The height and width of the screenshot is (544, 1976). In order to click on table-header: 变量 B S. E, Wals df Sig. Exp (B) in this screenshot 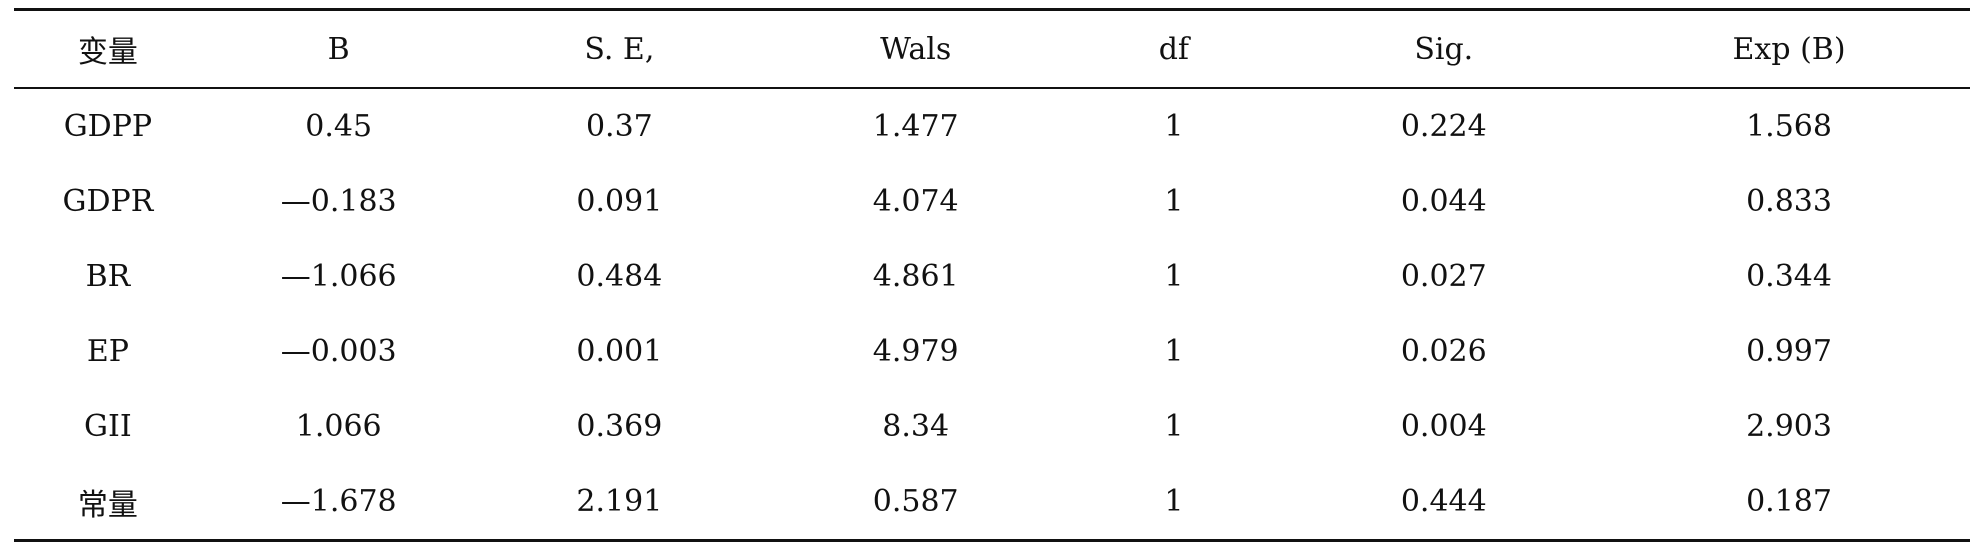, I will do `click(992, 48)`.